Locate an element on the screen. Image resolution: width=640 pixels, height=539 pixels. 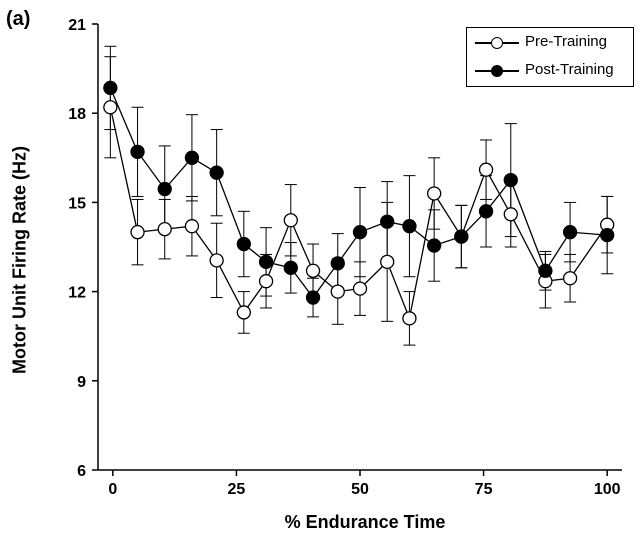
y-tick-label: 21 is located at coordinates (77, 25).